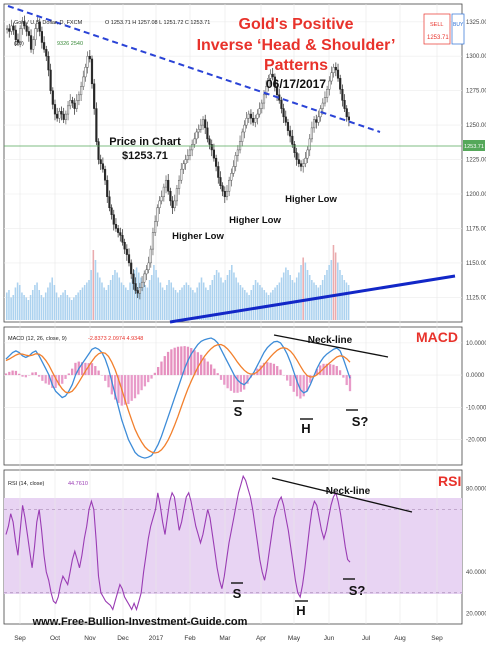 Image resolution: width=486 pixels, height=650 pixels. I want to click on x-tick-label: Nov, so click(90, 638).